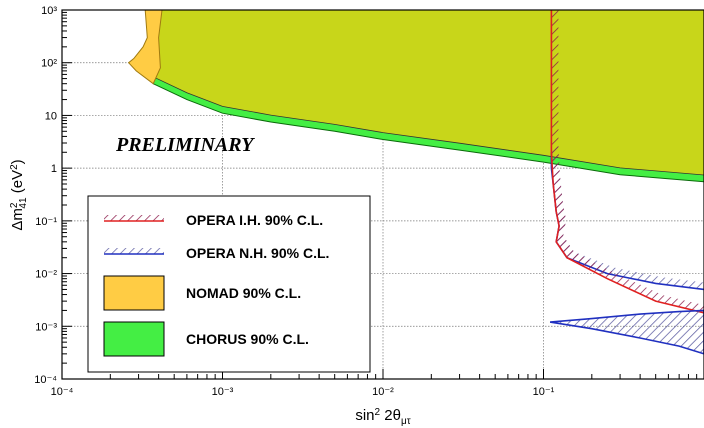  I want to click on legend-nomad-swatch, so click(134, 293).